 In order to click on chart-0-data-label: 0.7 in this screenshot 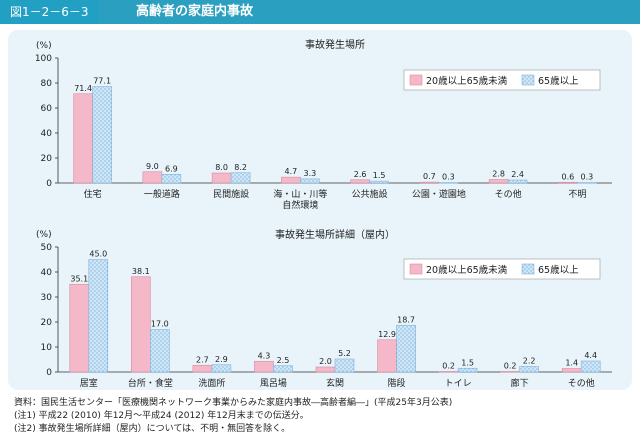, I will do `click(429, 176)`.